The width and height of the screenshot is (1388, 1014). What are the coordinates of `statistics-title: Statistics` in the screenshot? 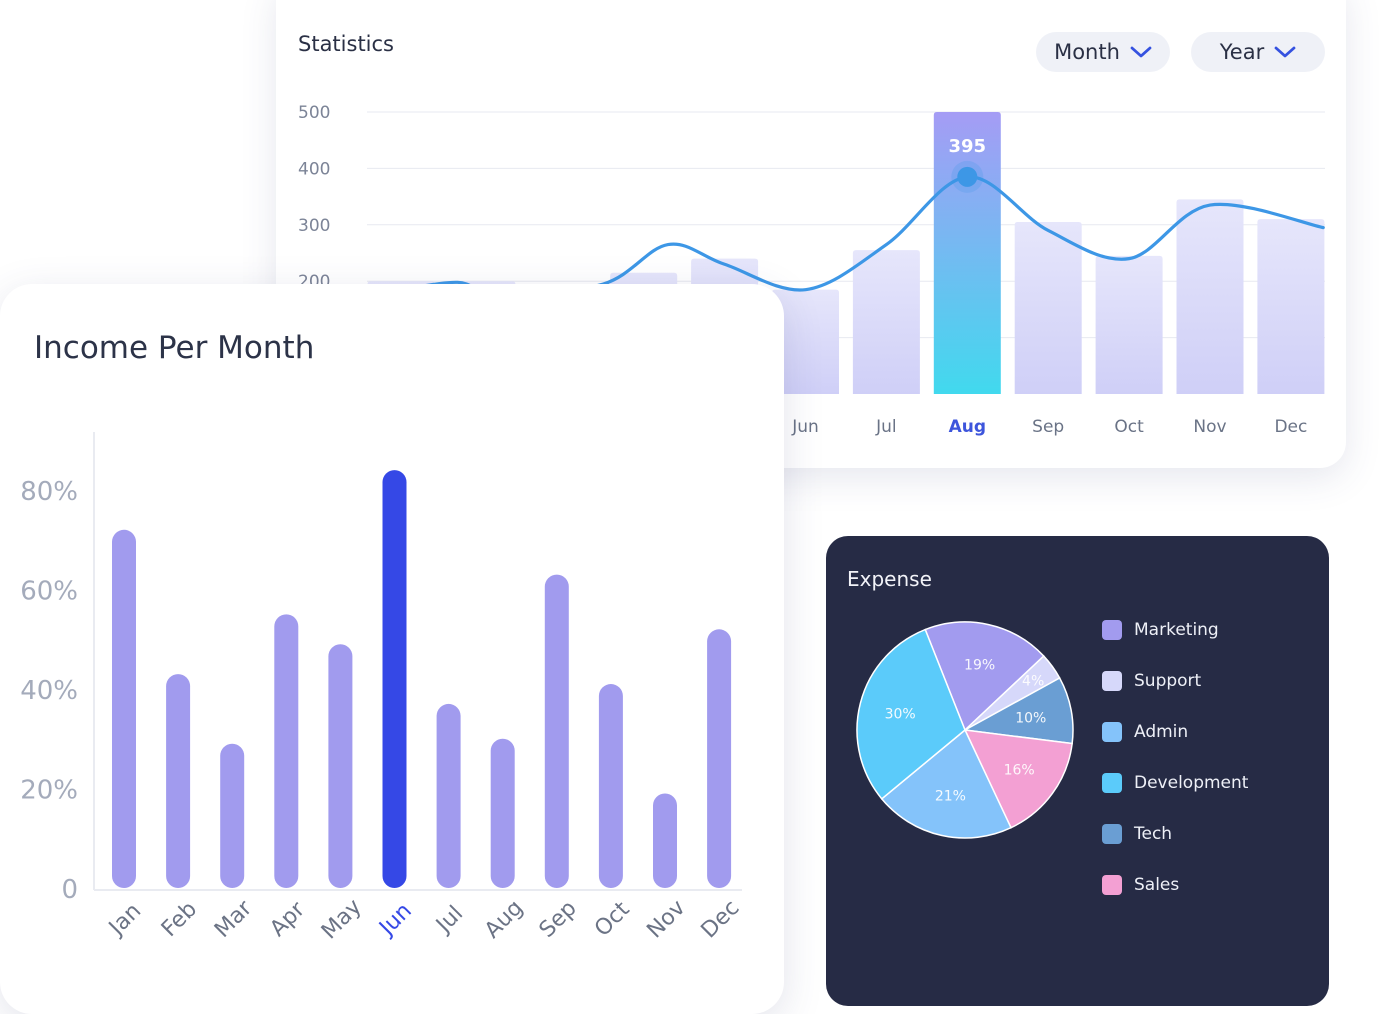 It's located at (346, 44).